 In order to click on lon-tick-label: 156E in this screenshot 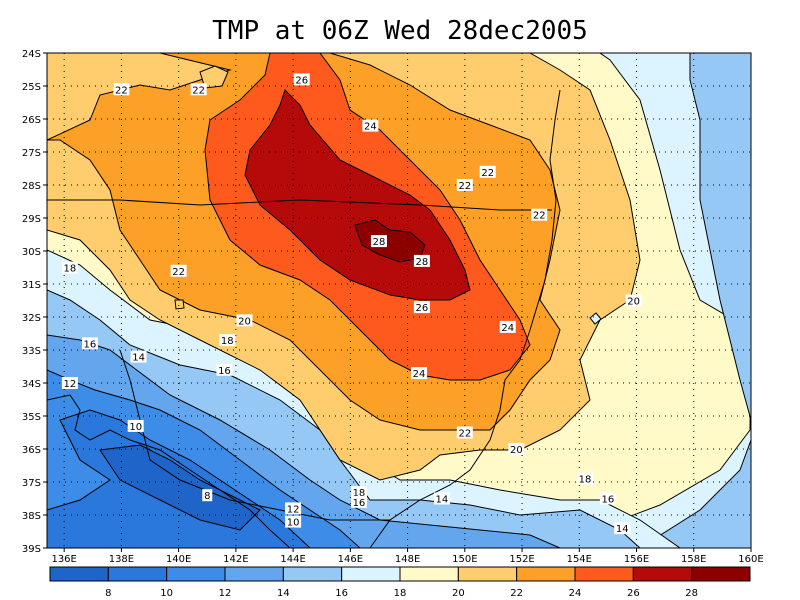, I will do `click(636, 559)`.